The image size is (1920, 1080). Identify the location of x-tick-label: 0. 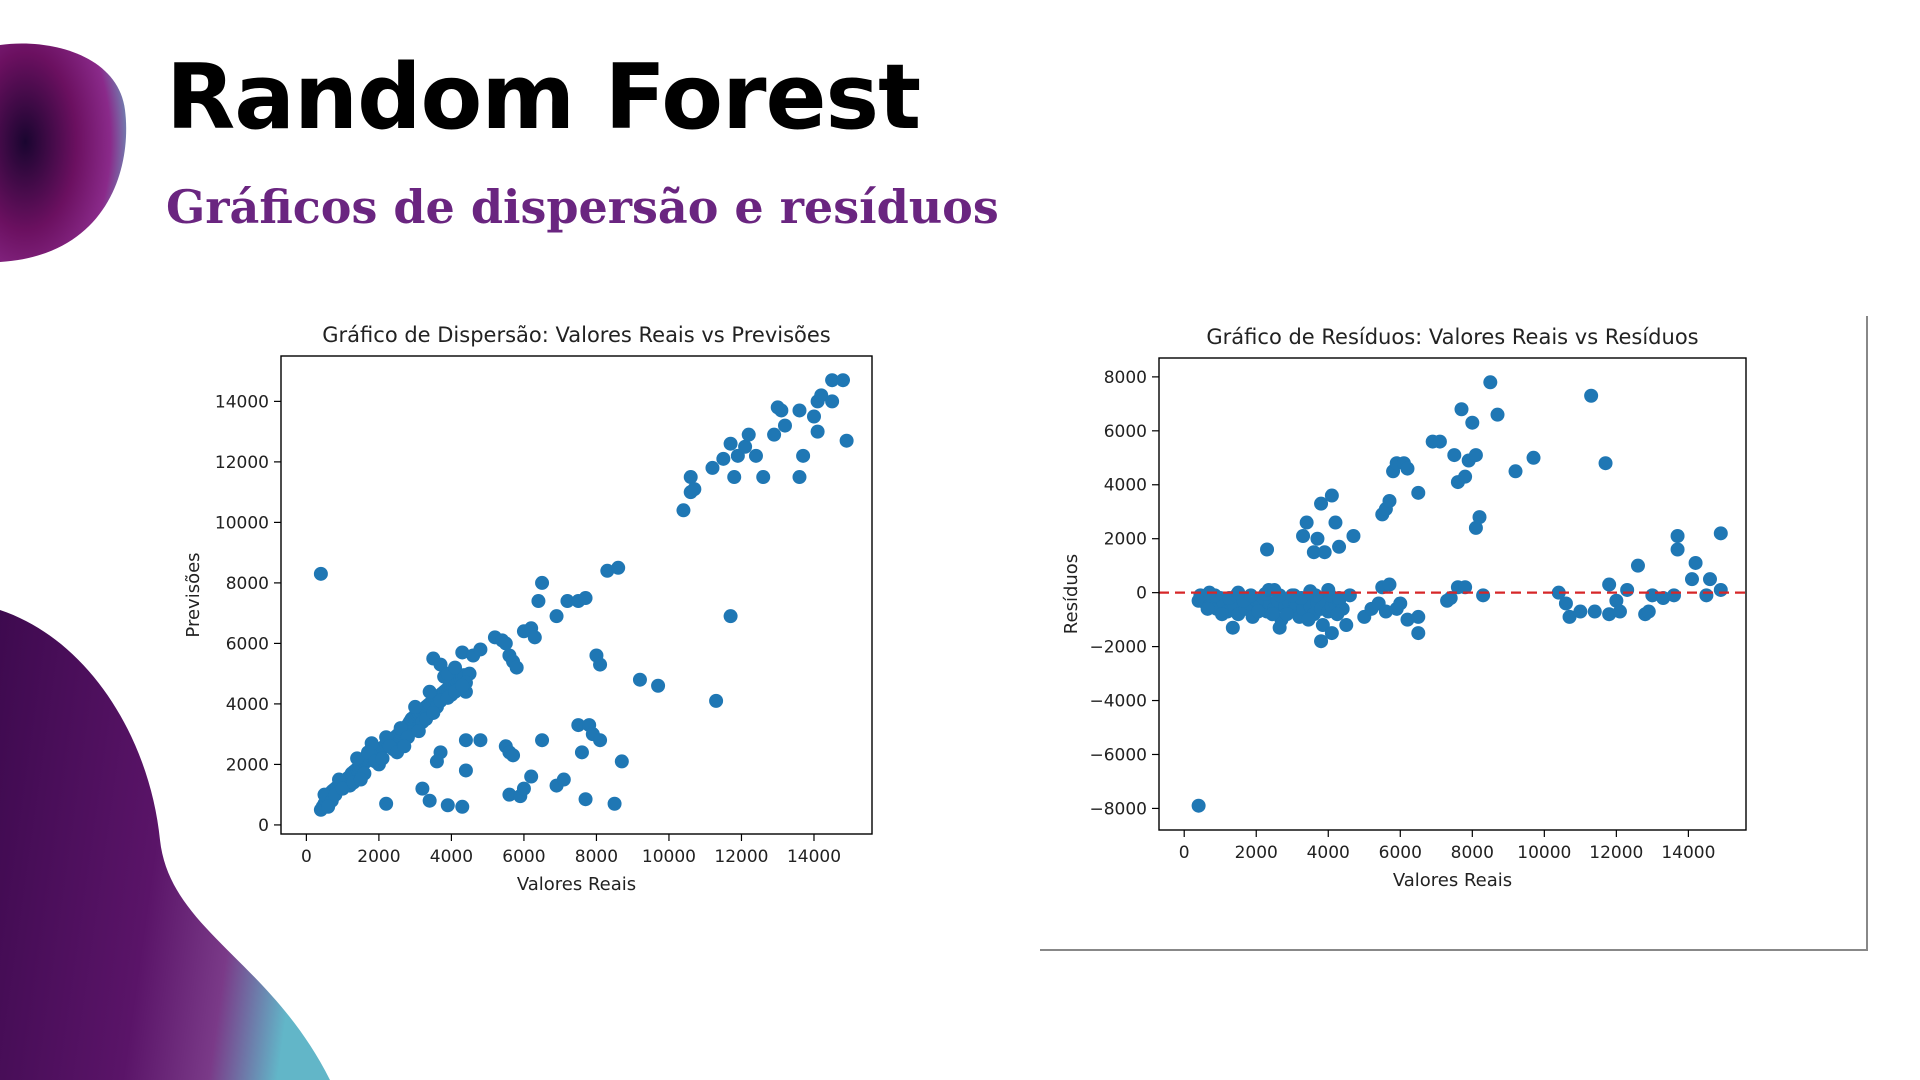
(306, 857).